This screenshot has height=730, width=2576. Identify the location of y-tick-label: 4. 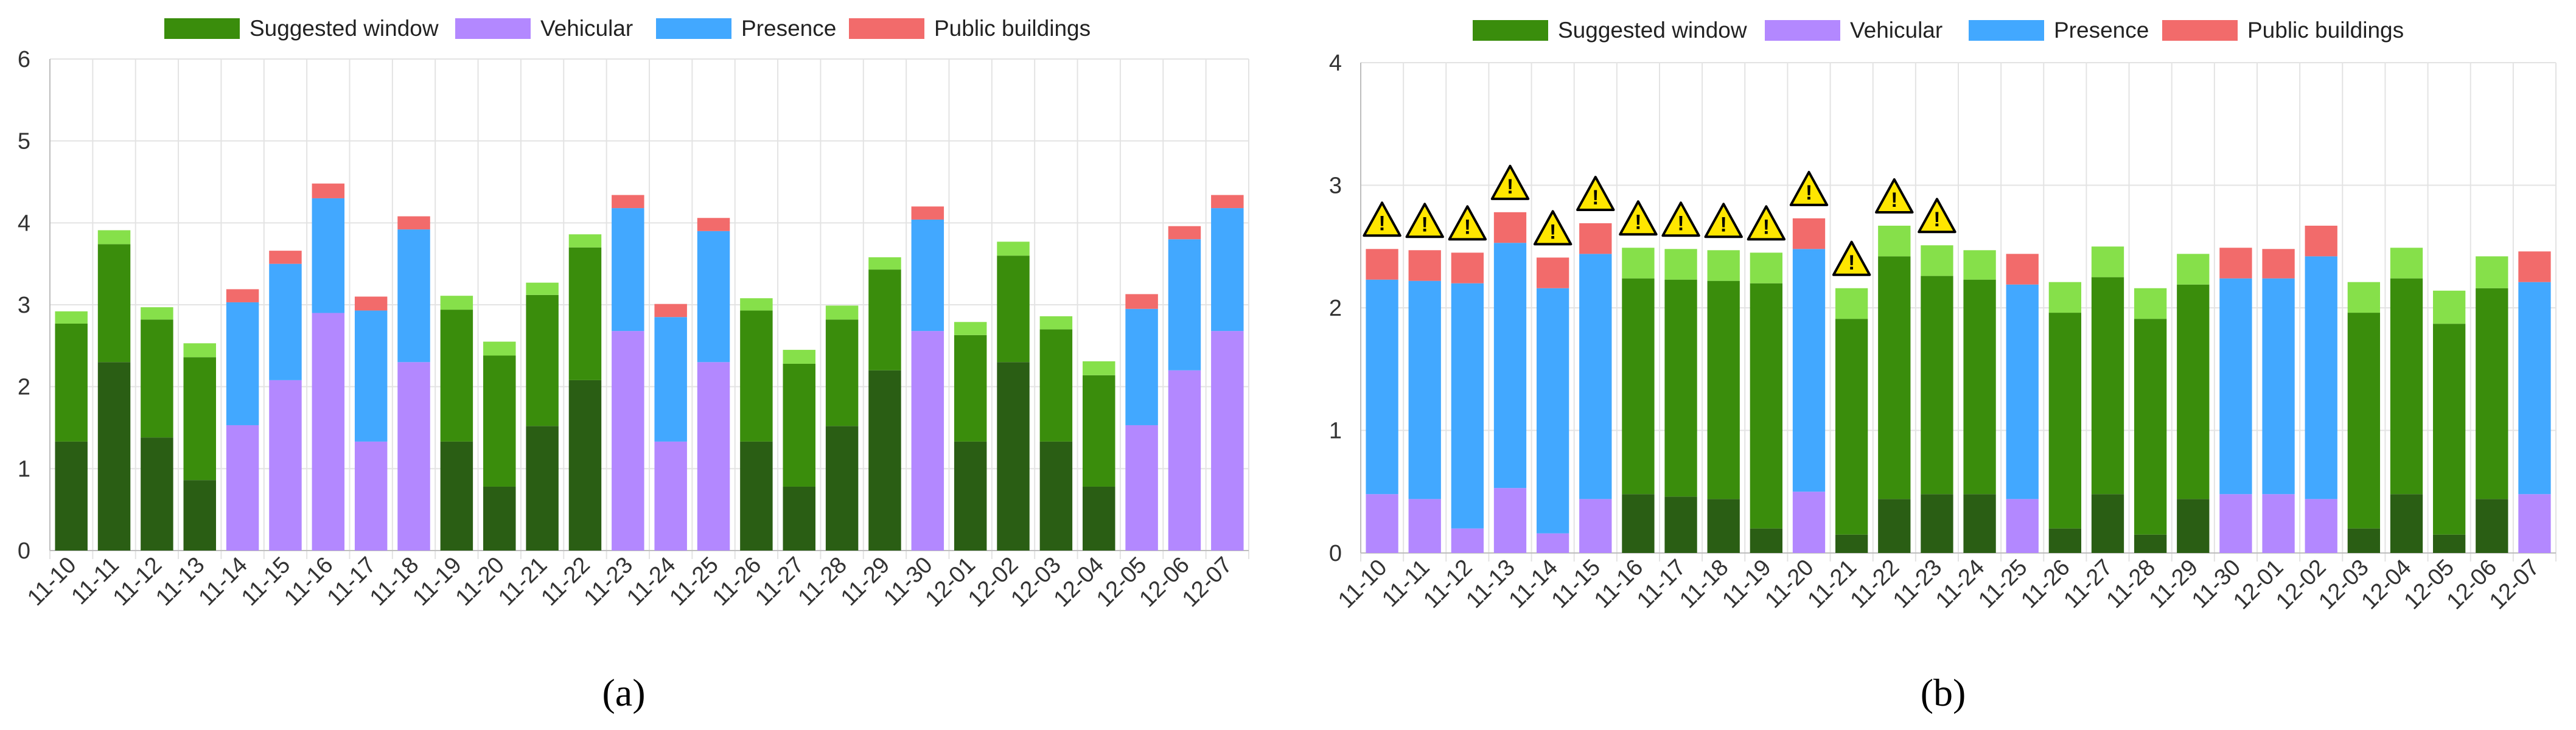
(1335, 63).